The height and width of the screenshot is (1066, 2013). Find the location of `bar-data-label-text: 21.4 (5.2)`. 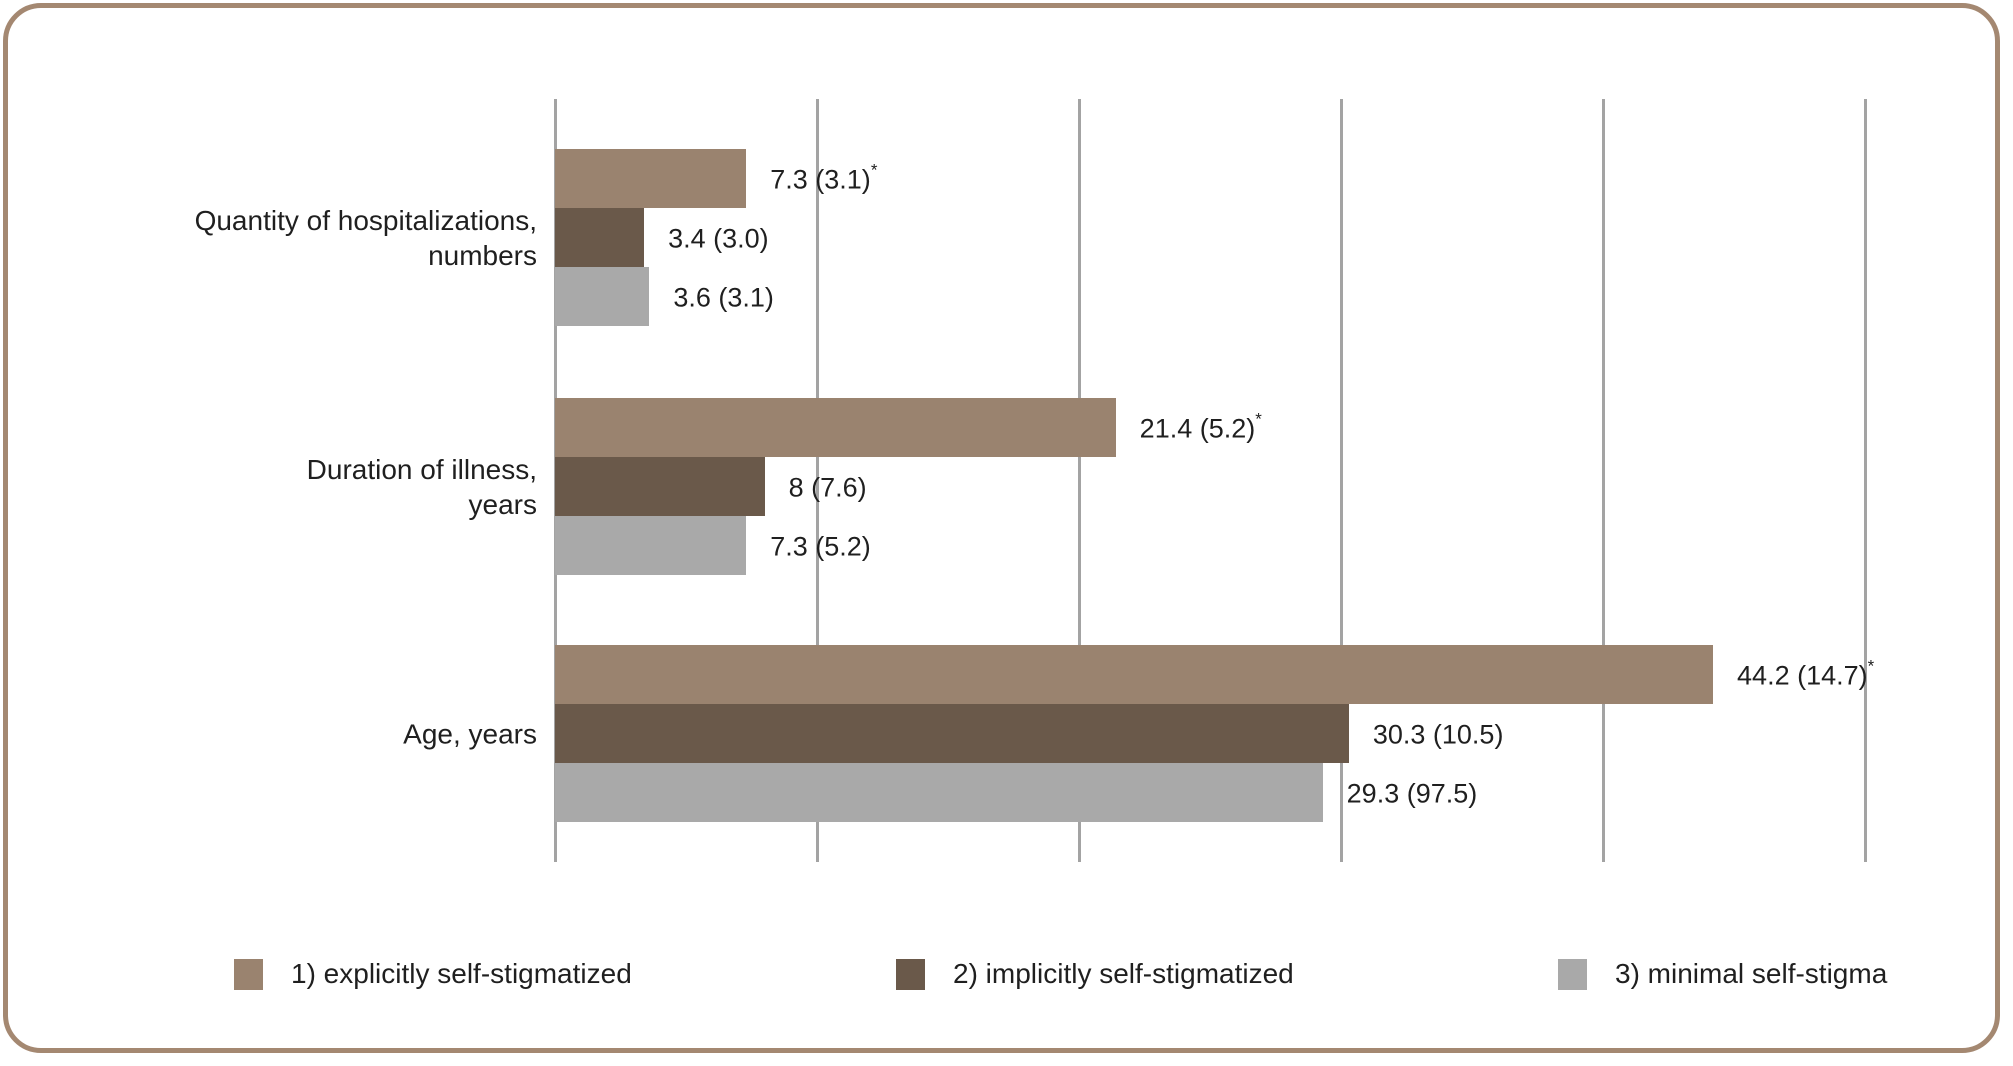

bar-data-label-text: 21.4 (5.2) is located at coordinates (1197, 428).